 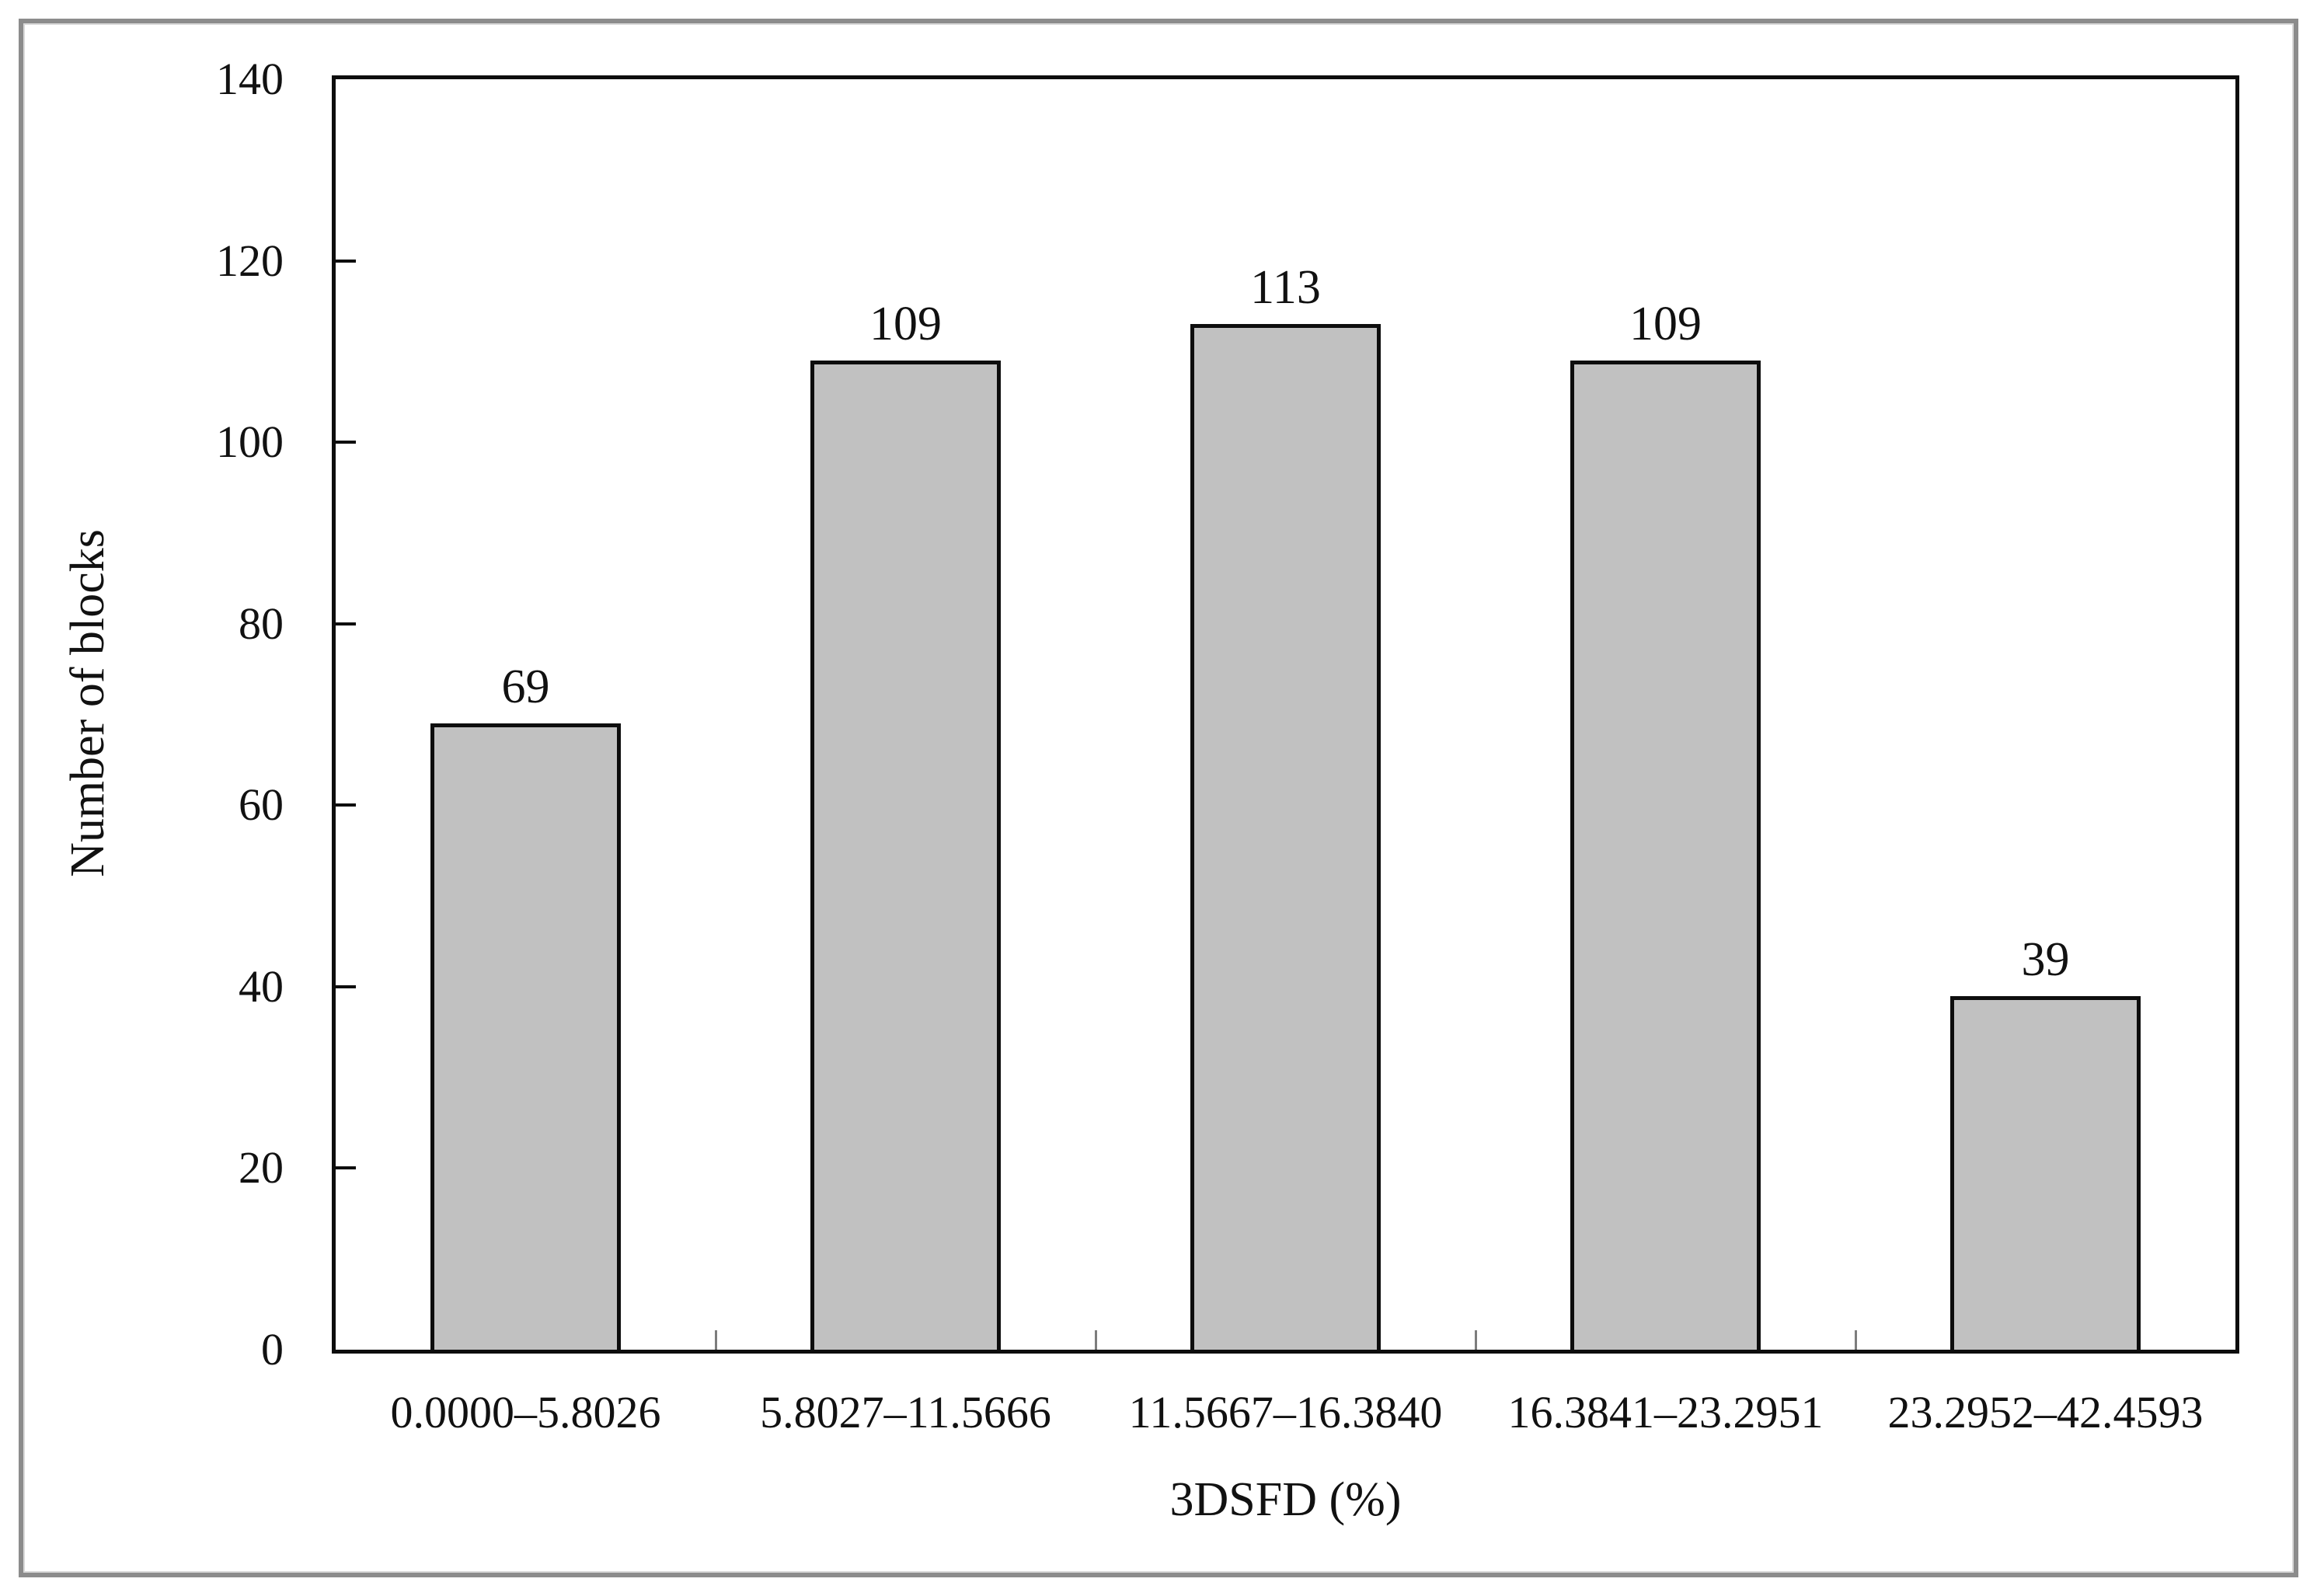 I want to click on bar-value-label: 113, so click(x=1285, y=288).